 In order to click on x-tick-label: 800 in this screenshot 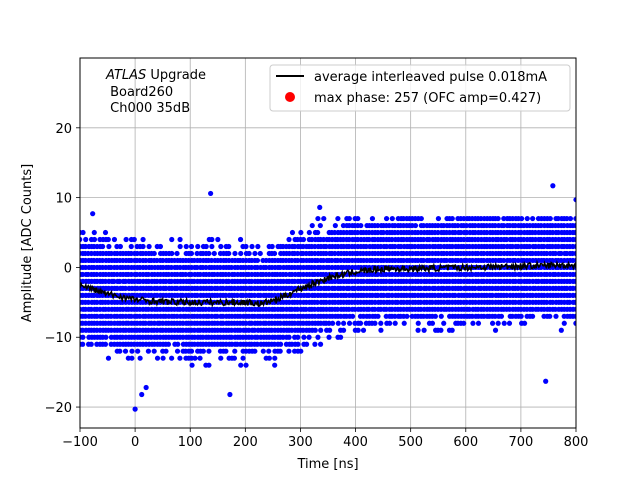, I will do `click(576, 442)`.